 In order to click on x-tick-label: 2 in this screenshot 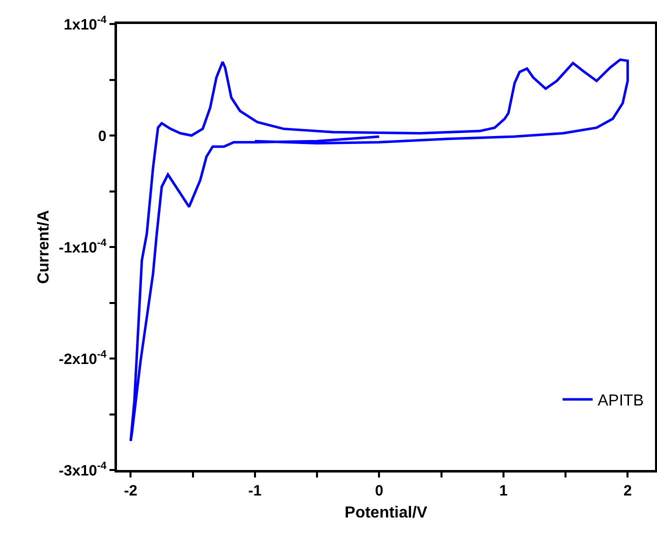, I will do `click(628, 491)`.